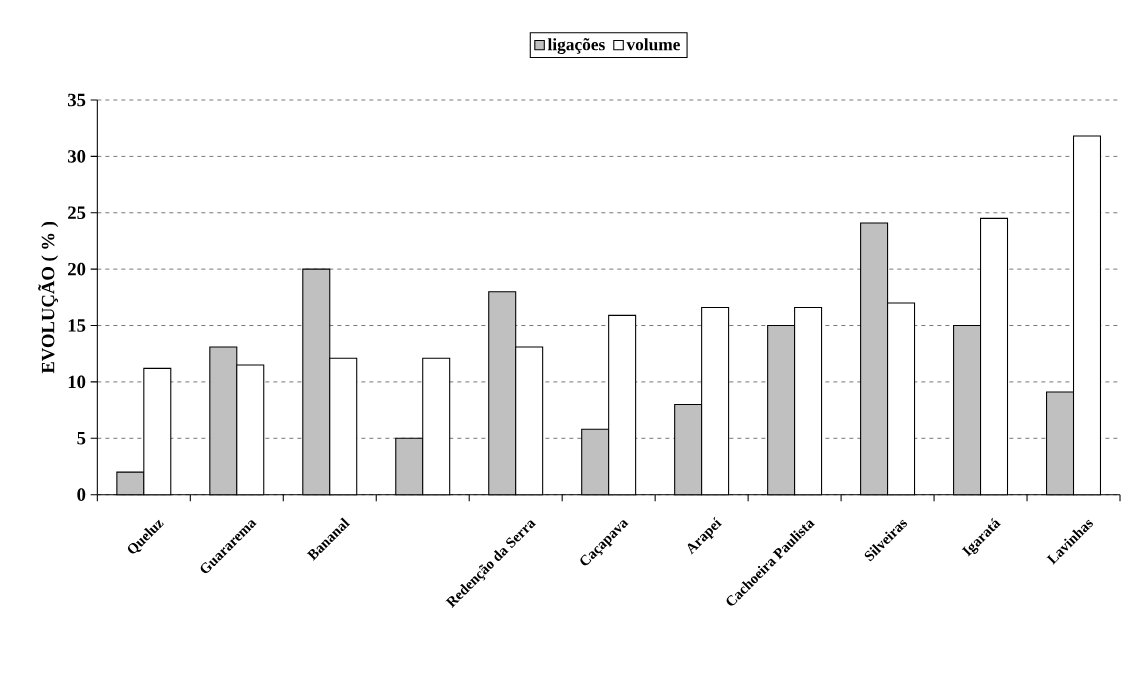 The width and height of the screenshot is (1124, 689). What do you see at coordinates (77, 325) in the screenshot?
I see `y-tick-label: 15` at bounding box center [77, 325].